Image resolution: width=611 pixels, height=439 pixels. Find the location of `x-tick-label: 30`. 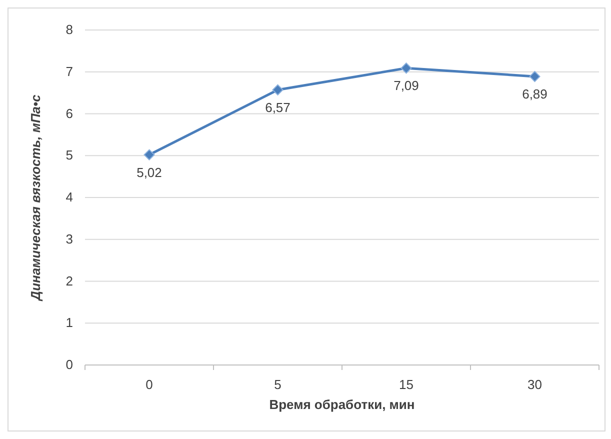

x-tick-label: 30 is located at coordinates (535, 384).